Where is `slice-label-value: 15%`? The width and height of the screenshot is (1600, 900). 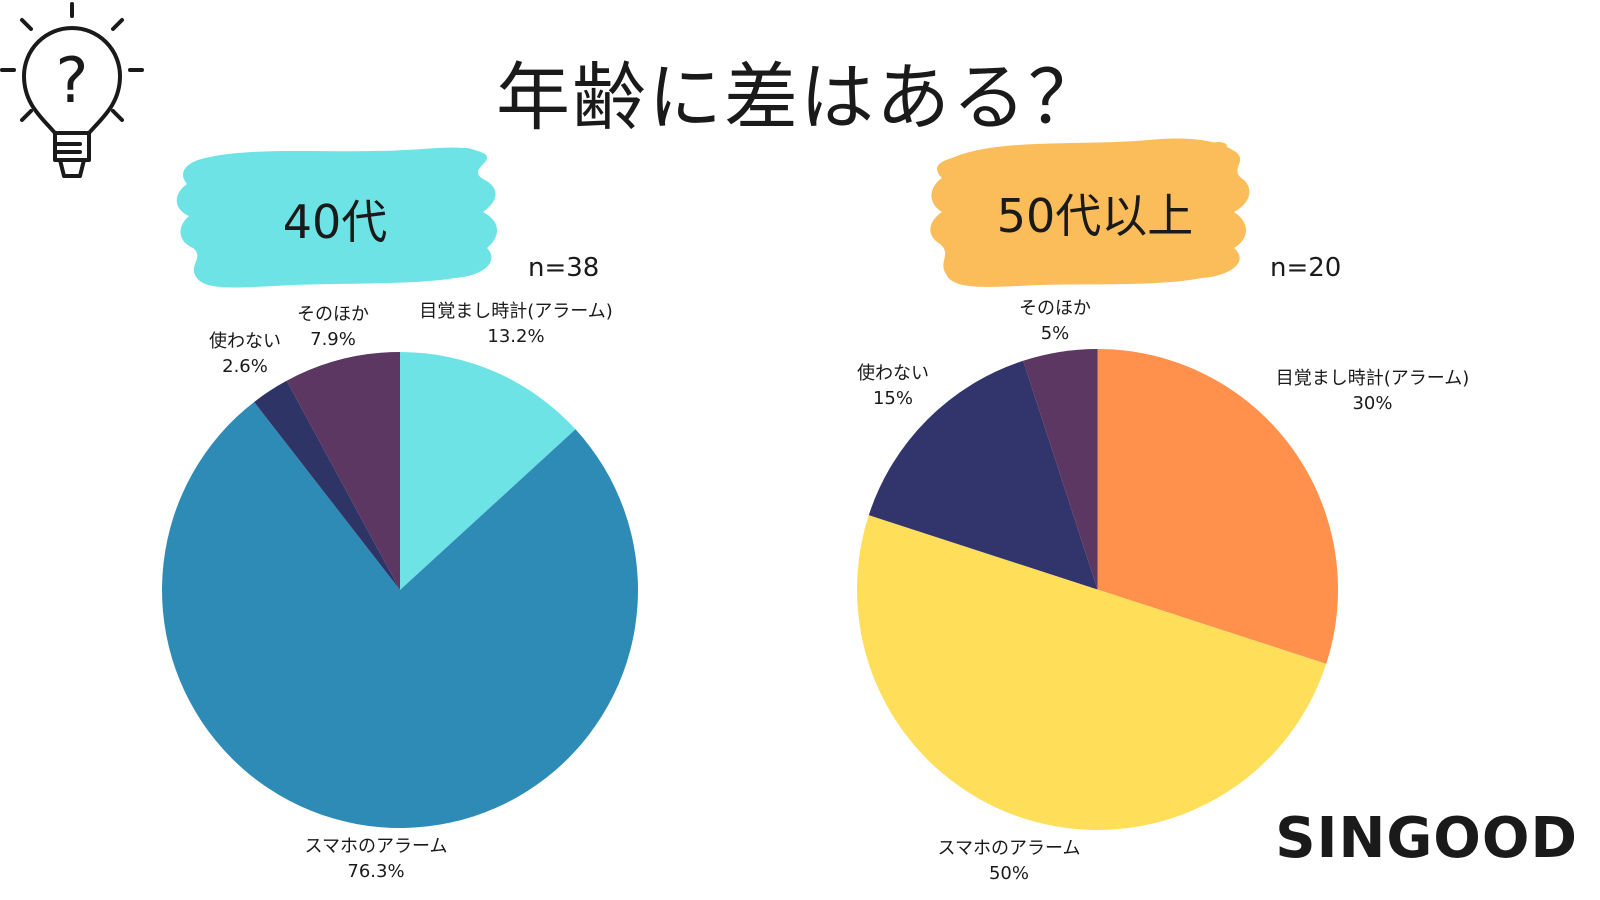 slice-label-value: 15% is located at coordinates (892, 398).